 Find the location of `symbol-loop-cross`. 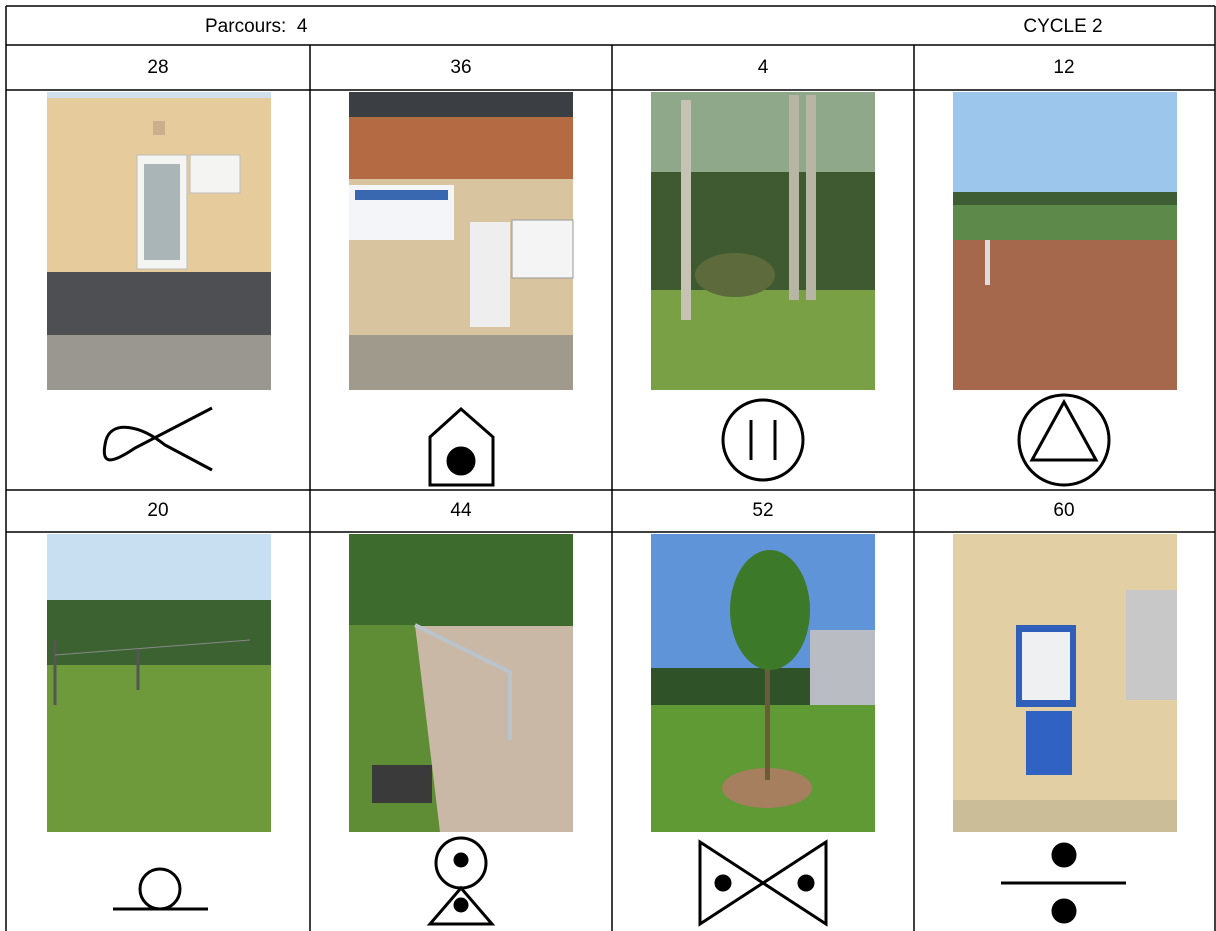

symbol-loop-cross is located at coordinates (157, 439).